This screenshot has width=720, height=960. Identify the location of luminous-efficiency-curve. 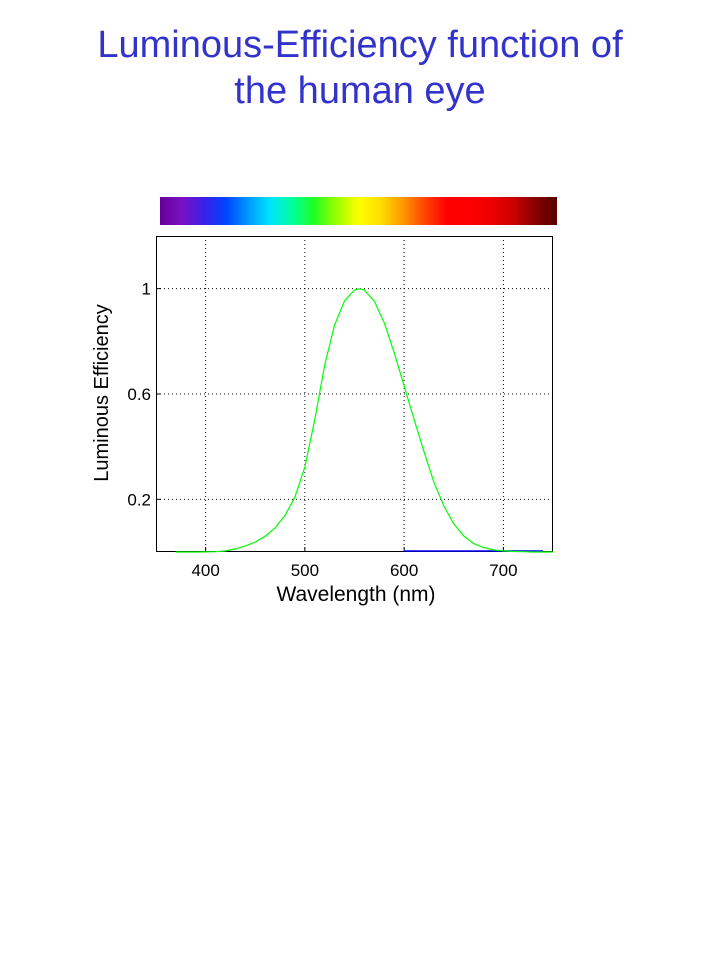
(364, 420).